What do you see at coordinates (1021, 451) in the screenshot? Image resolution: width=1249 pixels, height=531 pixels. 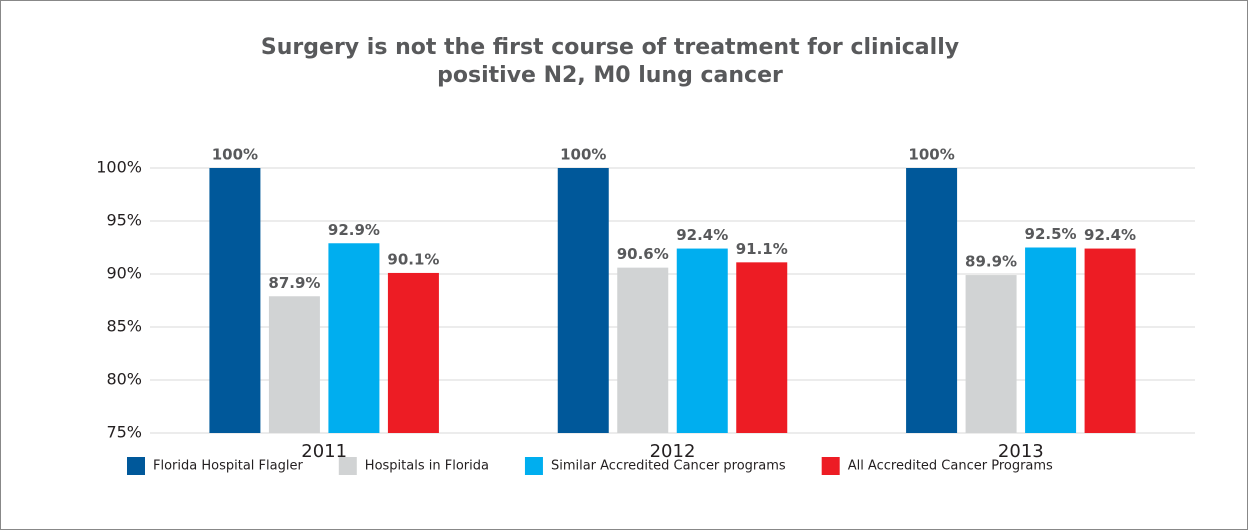 I see `x-tick-label: 2013` at bounding box center [1021, 451].